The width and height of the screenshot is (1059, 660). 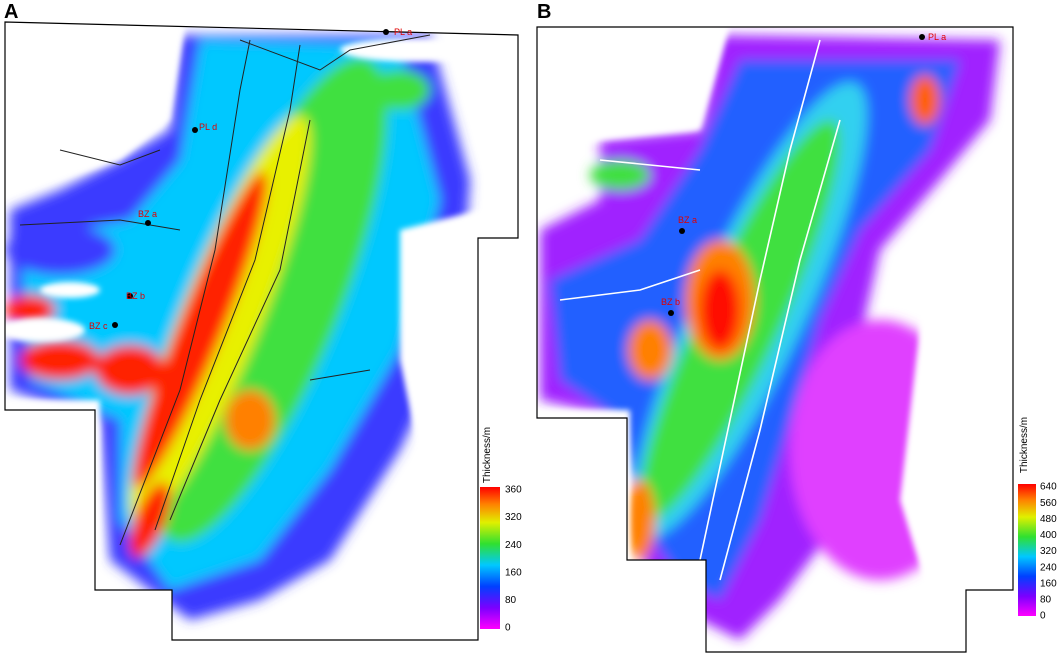 I want to click on well-label: PL d, so click(x=208, y=127).